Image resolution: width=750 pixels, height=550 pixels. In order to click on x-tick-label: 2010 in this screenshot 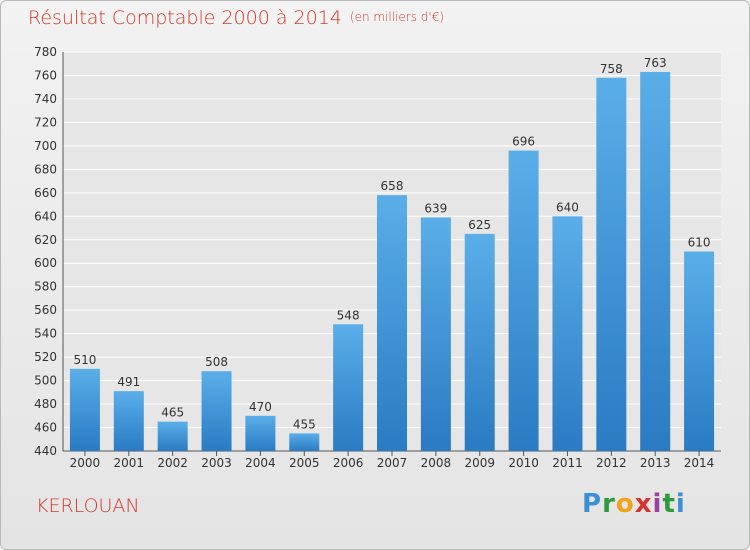, I will do `click(523, 463)`.